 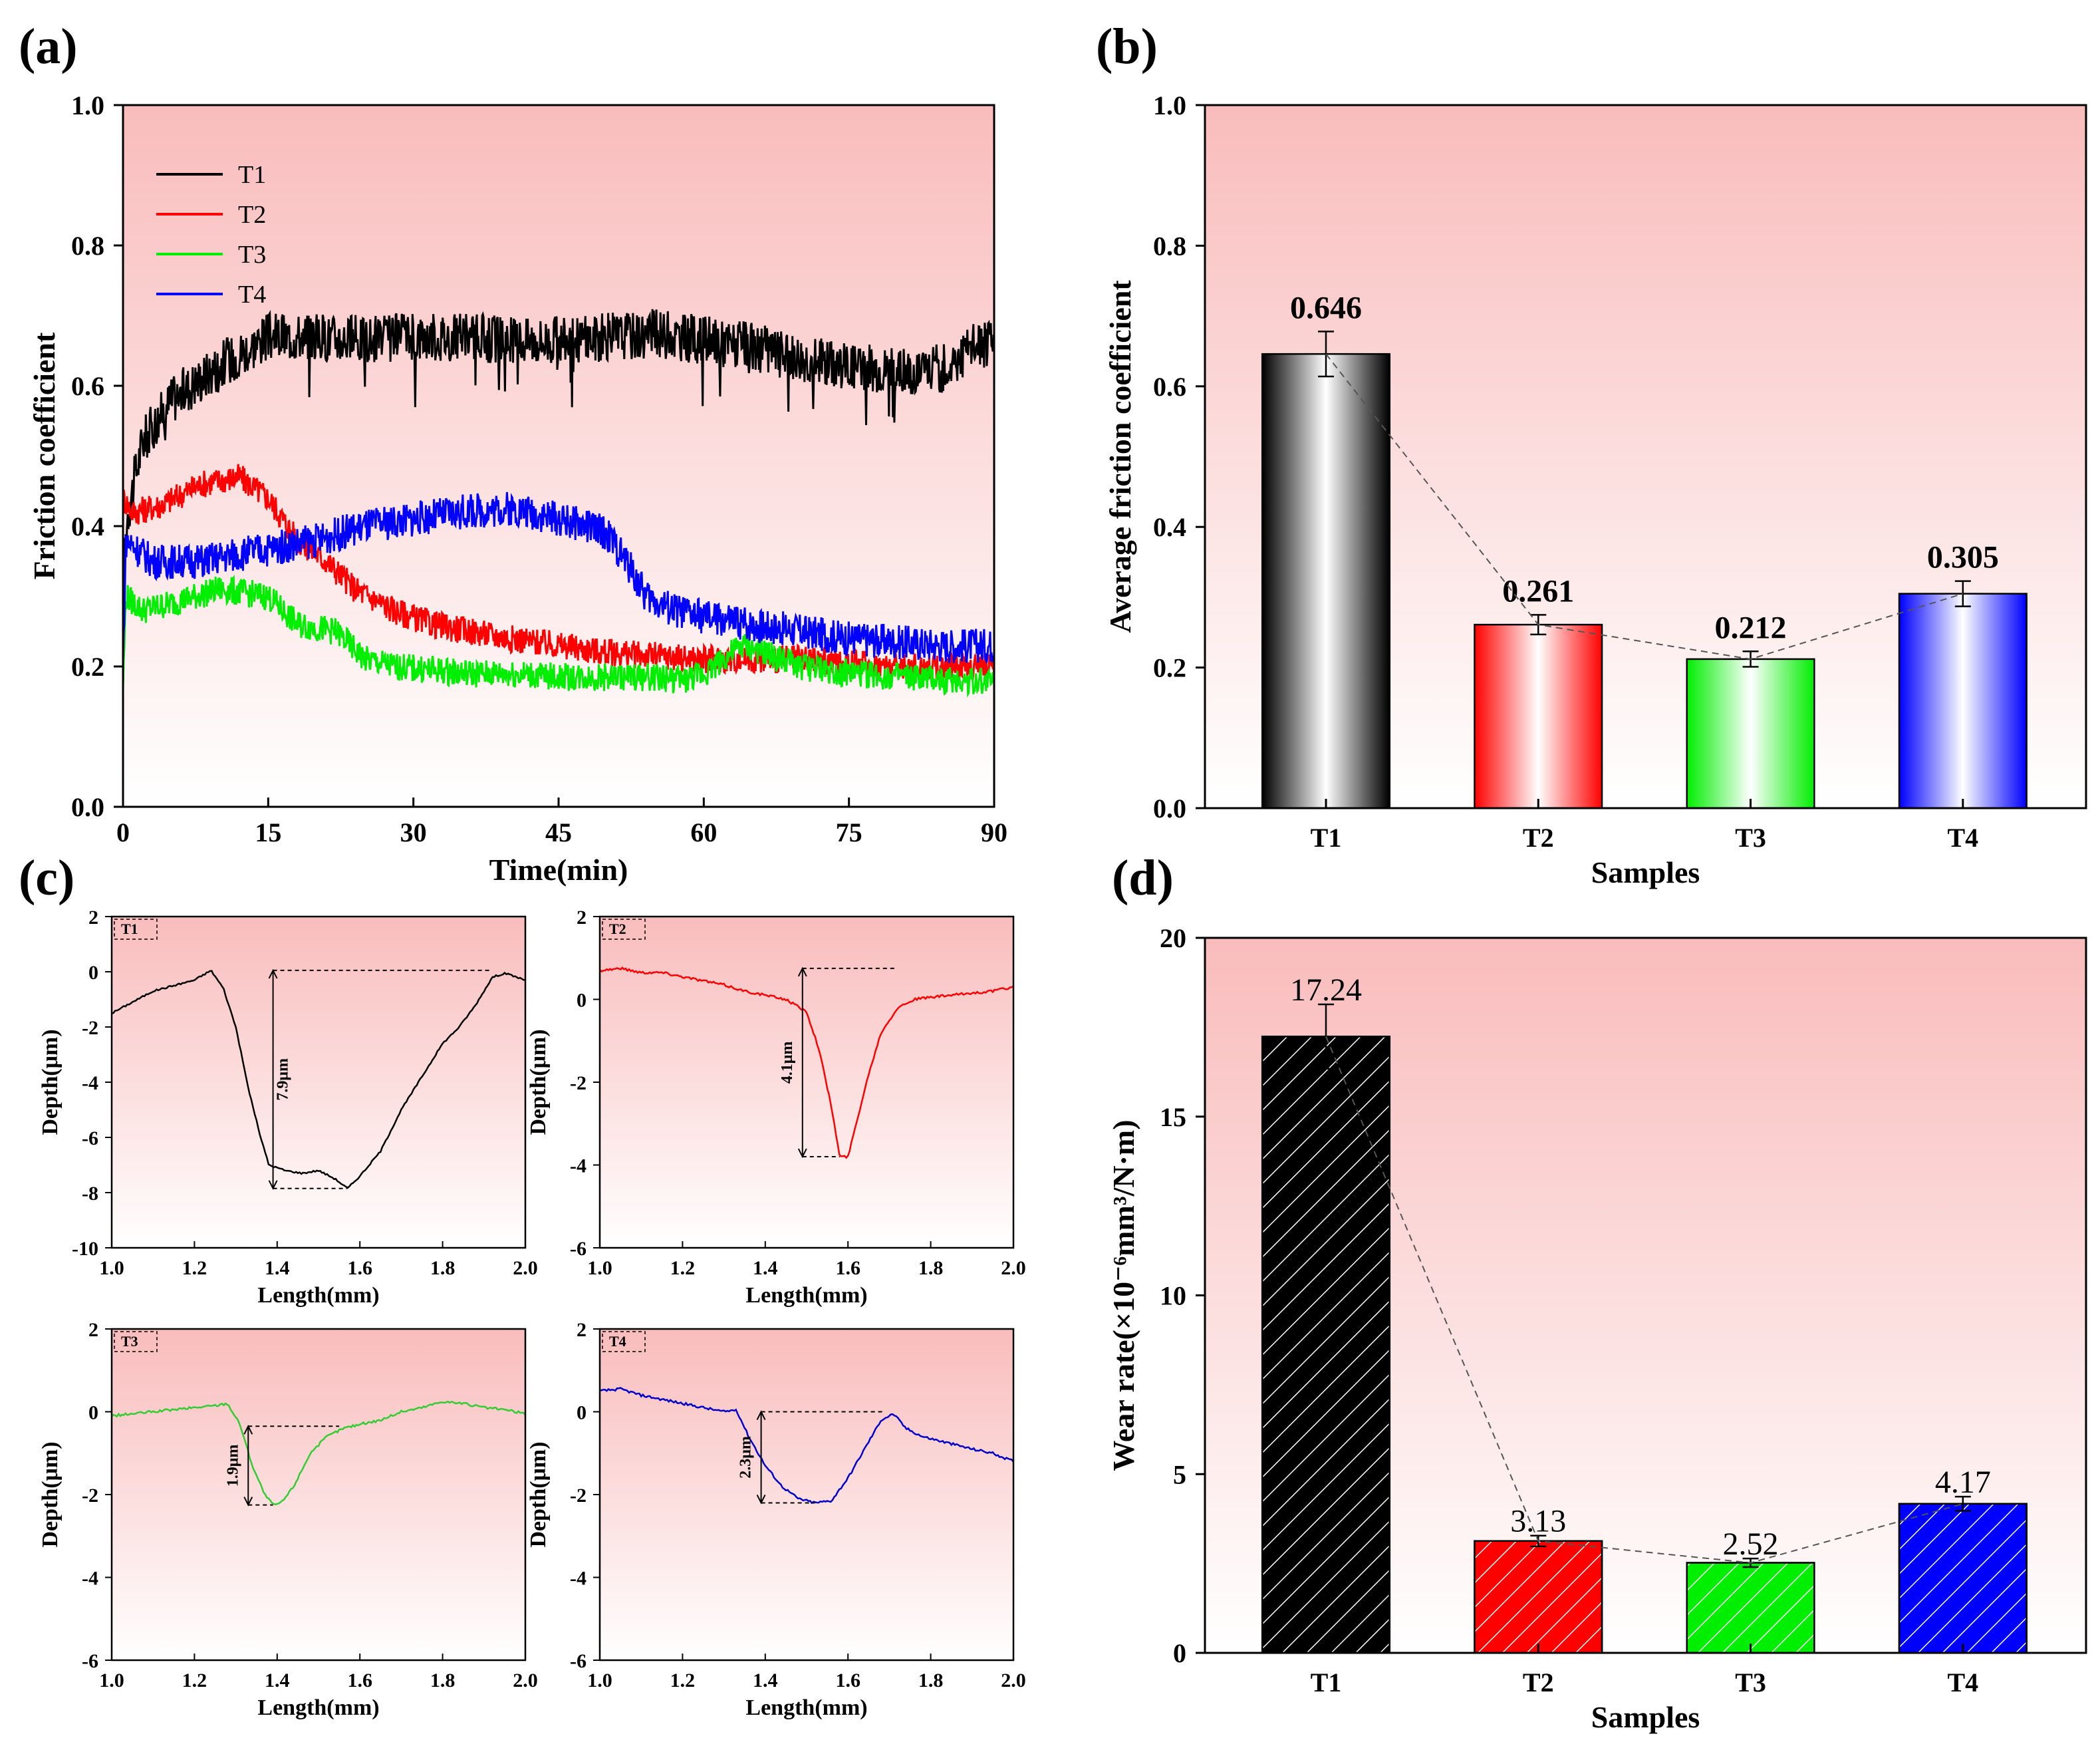 What do you see at coordinates (1173, 1117) in the screenshot?
I see `y-tick-label: 15` at bounding box center [1173, 1117].